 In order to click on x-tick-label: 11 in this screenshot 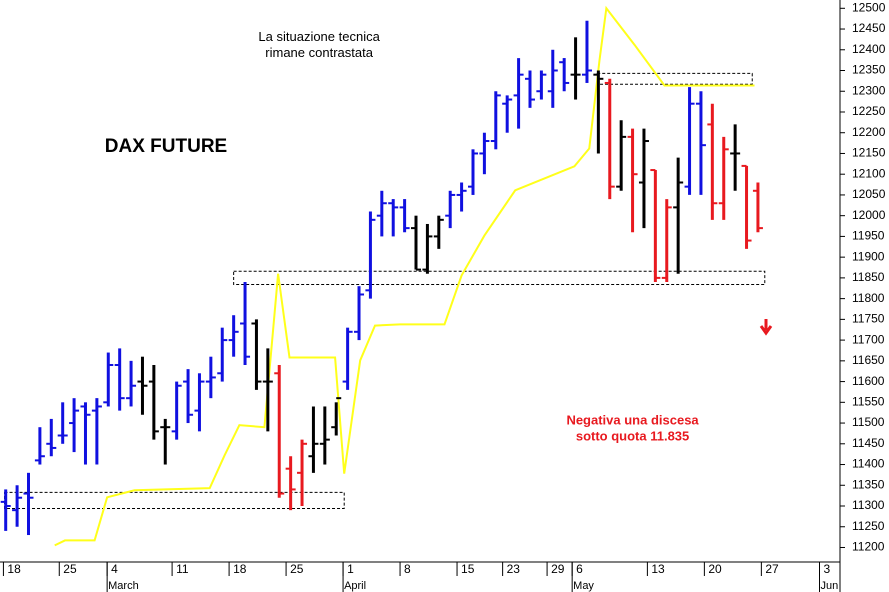, I will do `click(182, 569)`.